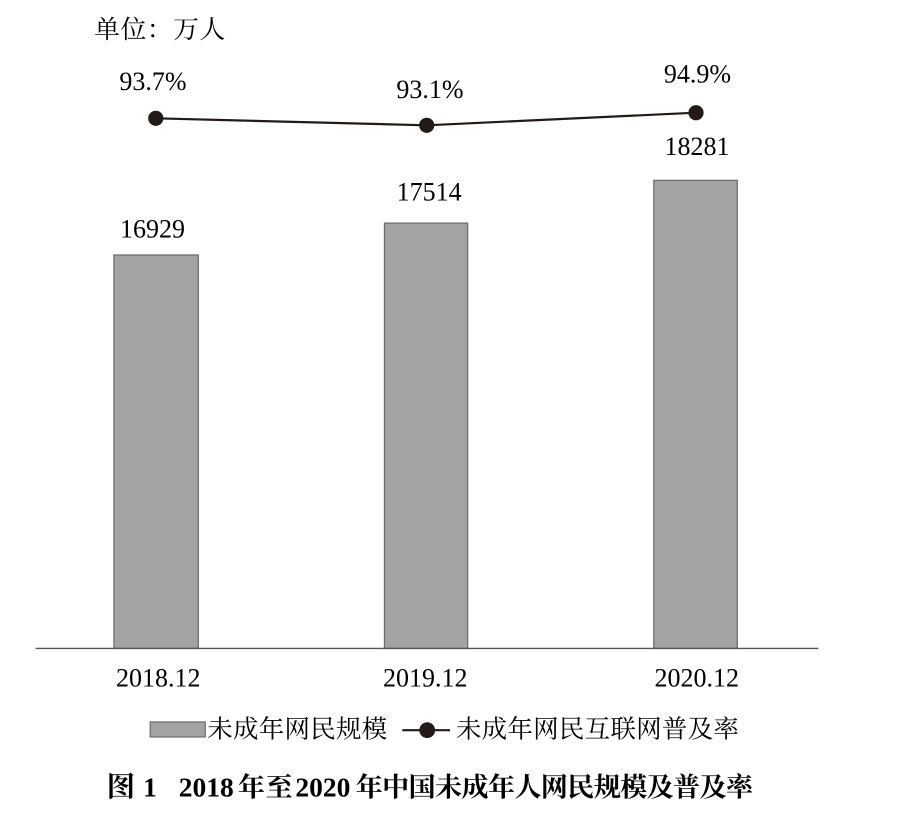  Describe the element at coordinates (150, 786) in the screenshot. I see `svg-text: 1` at that location.